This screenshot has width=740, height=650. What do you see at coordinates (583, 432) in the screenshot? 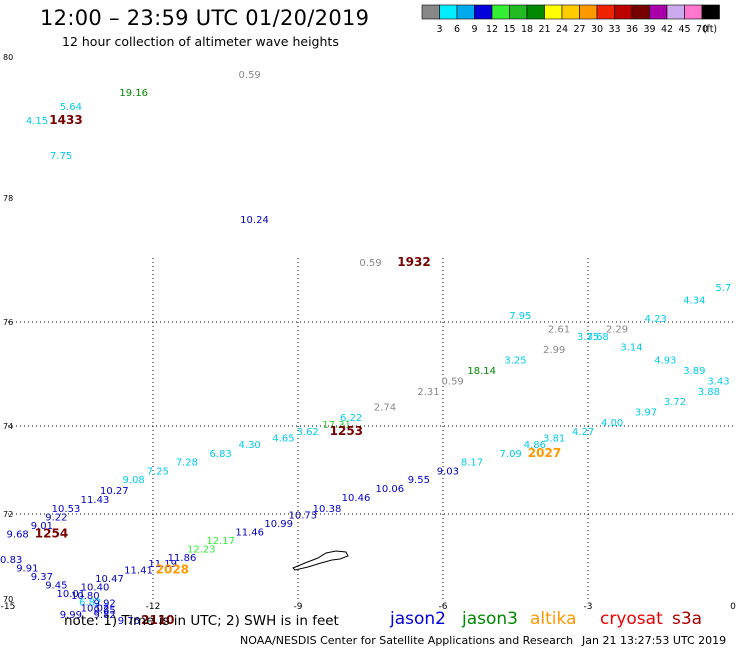
I see `wave-height-label: 4.27` at bounding box center [583, 432].